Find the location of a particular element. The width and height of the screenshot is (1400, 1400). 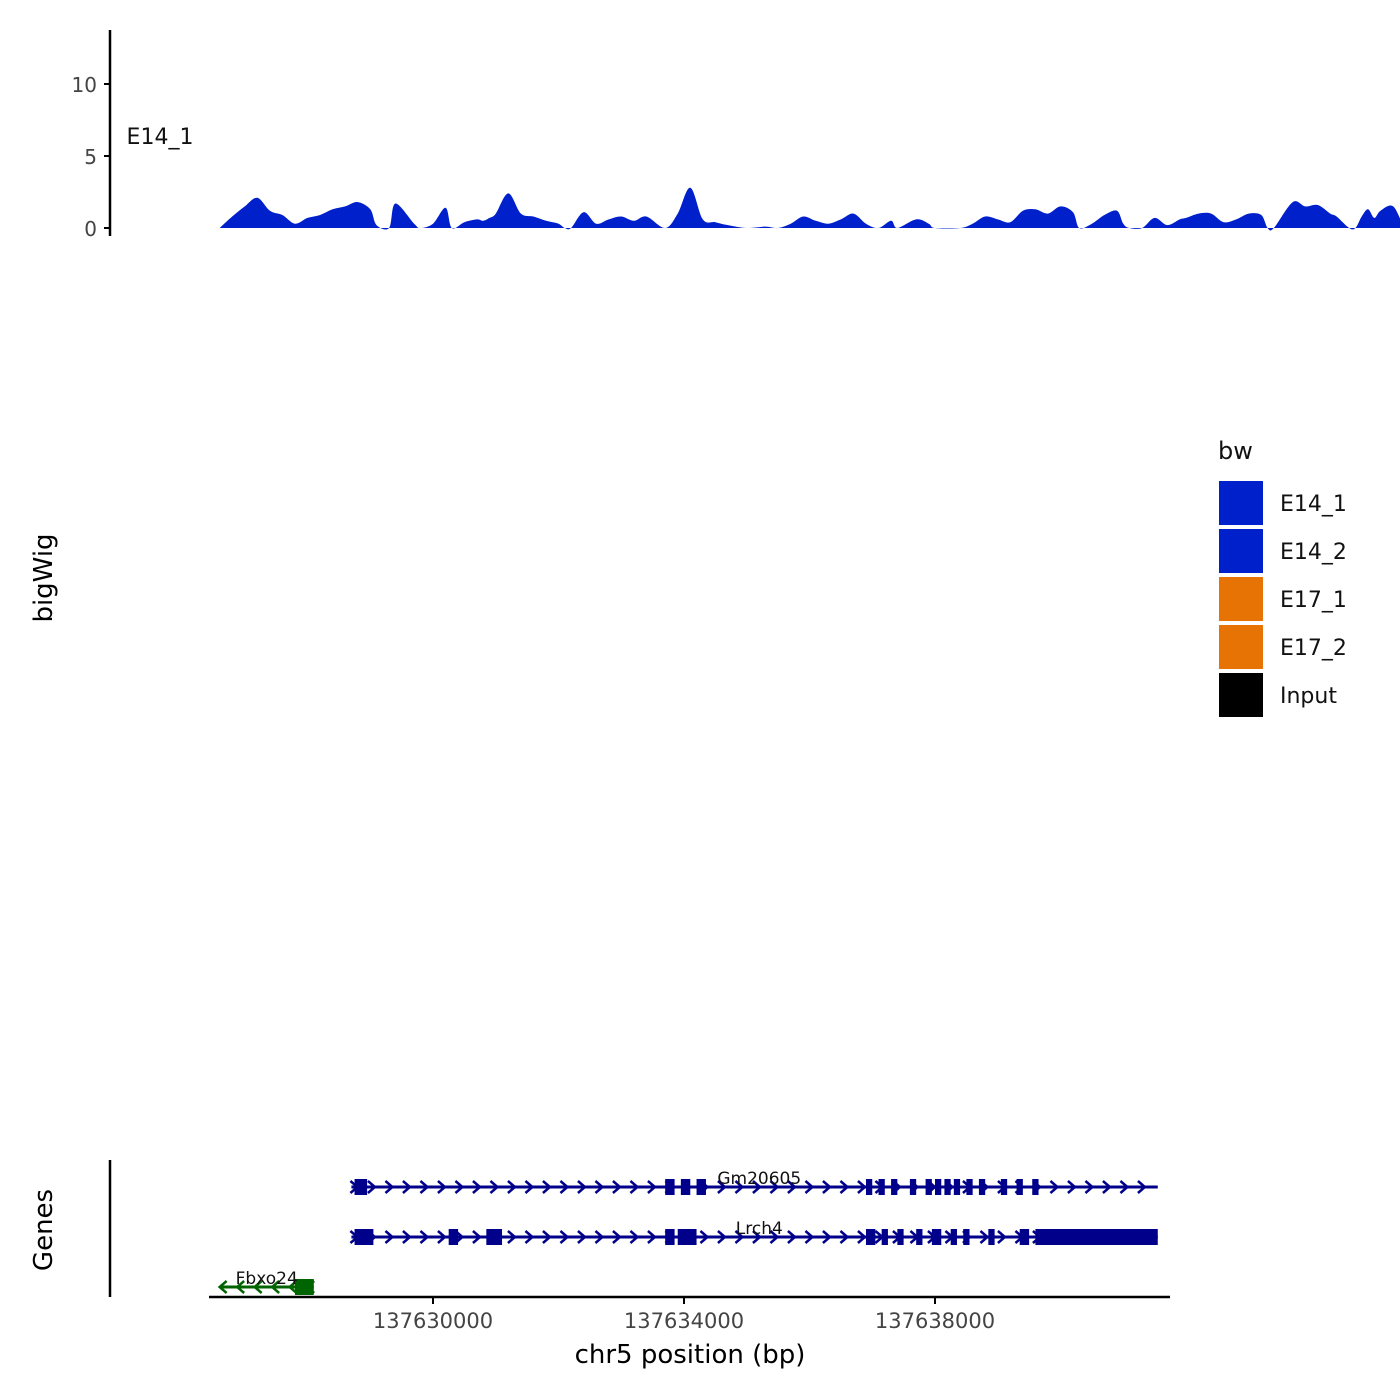

coverage-area is located at coordinates (809, 209).